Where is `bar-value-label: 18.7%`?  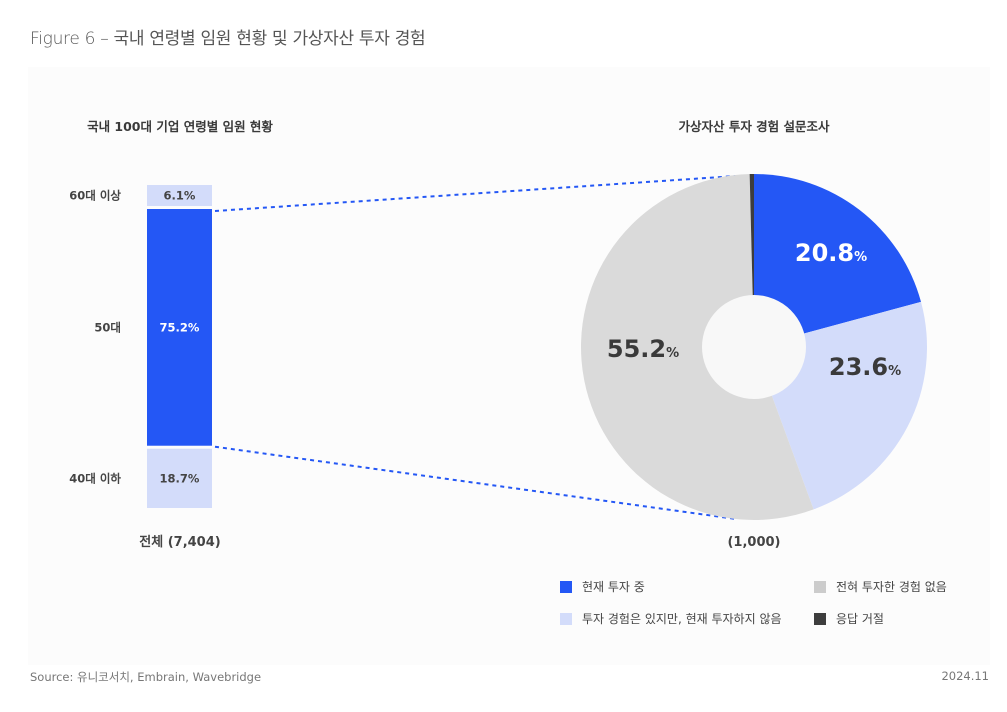
bar-value-label: 18.7% is located at coordinates (180, 478).